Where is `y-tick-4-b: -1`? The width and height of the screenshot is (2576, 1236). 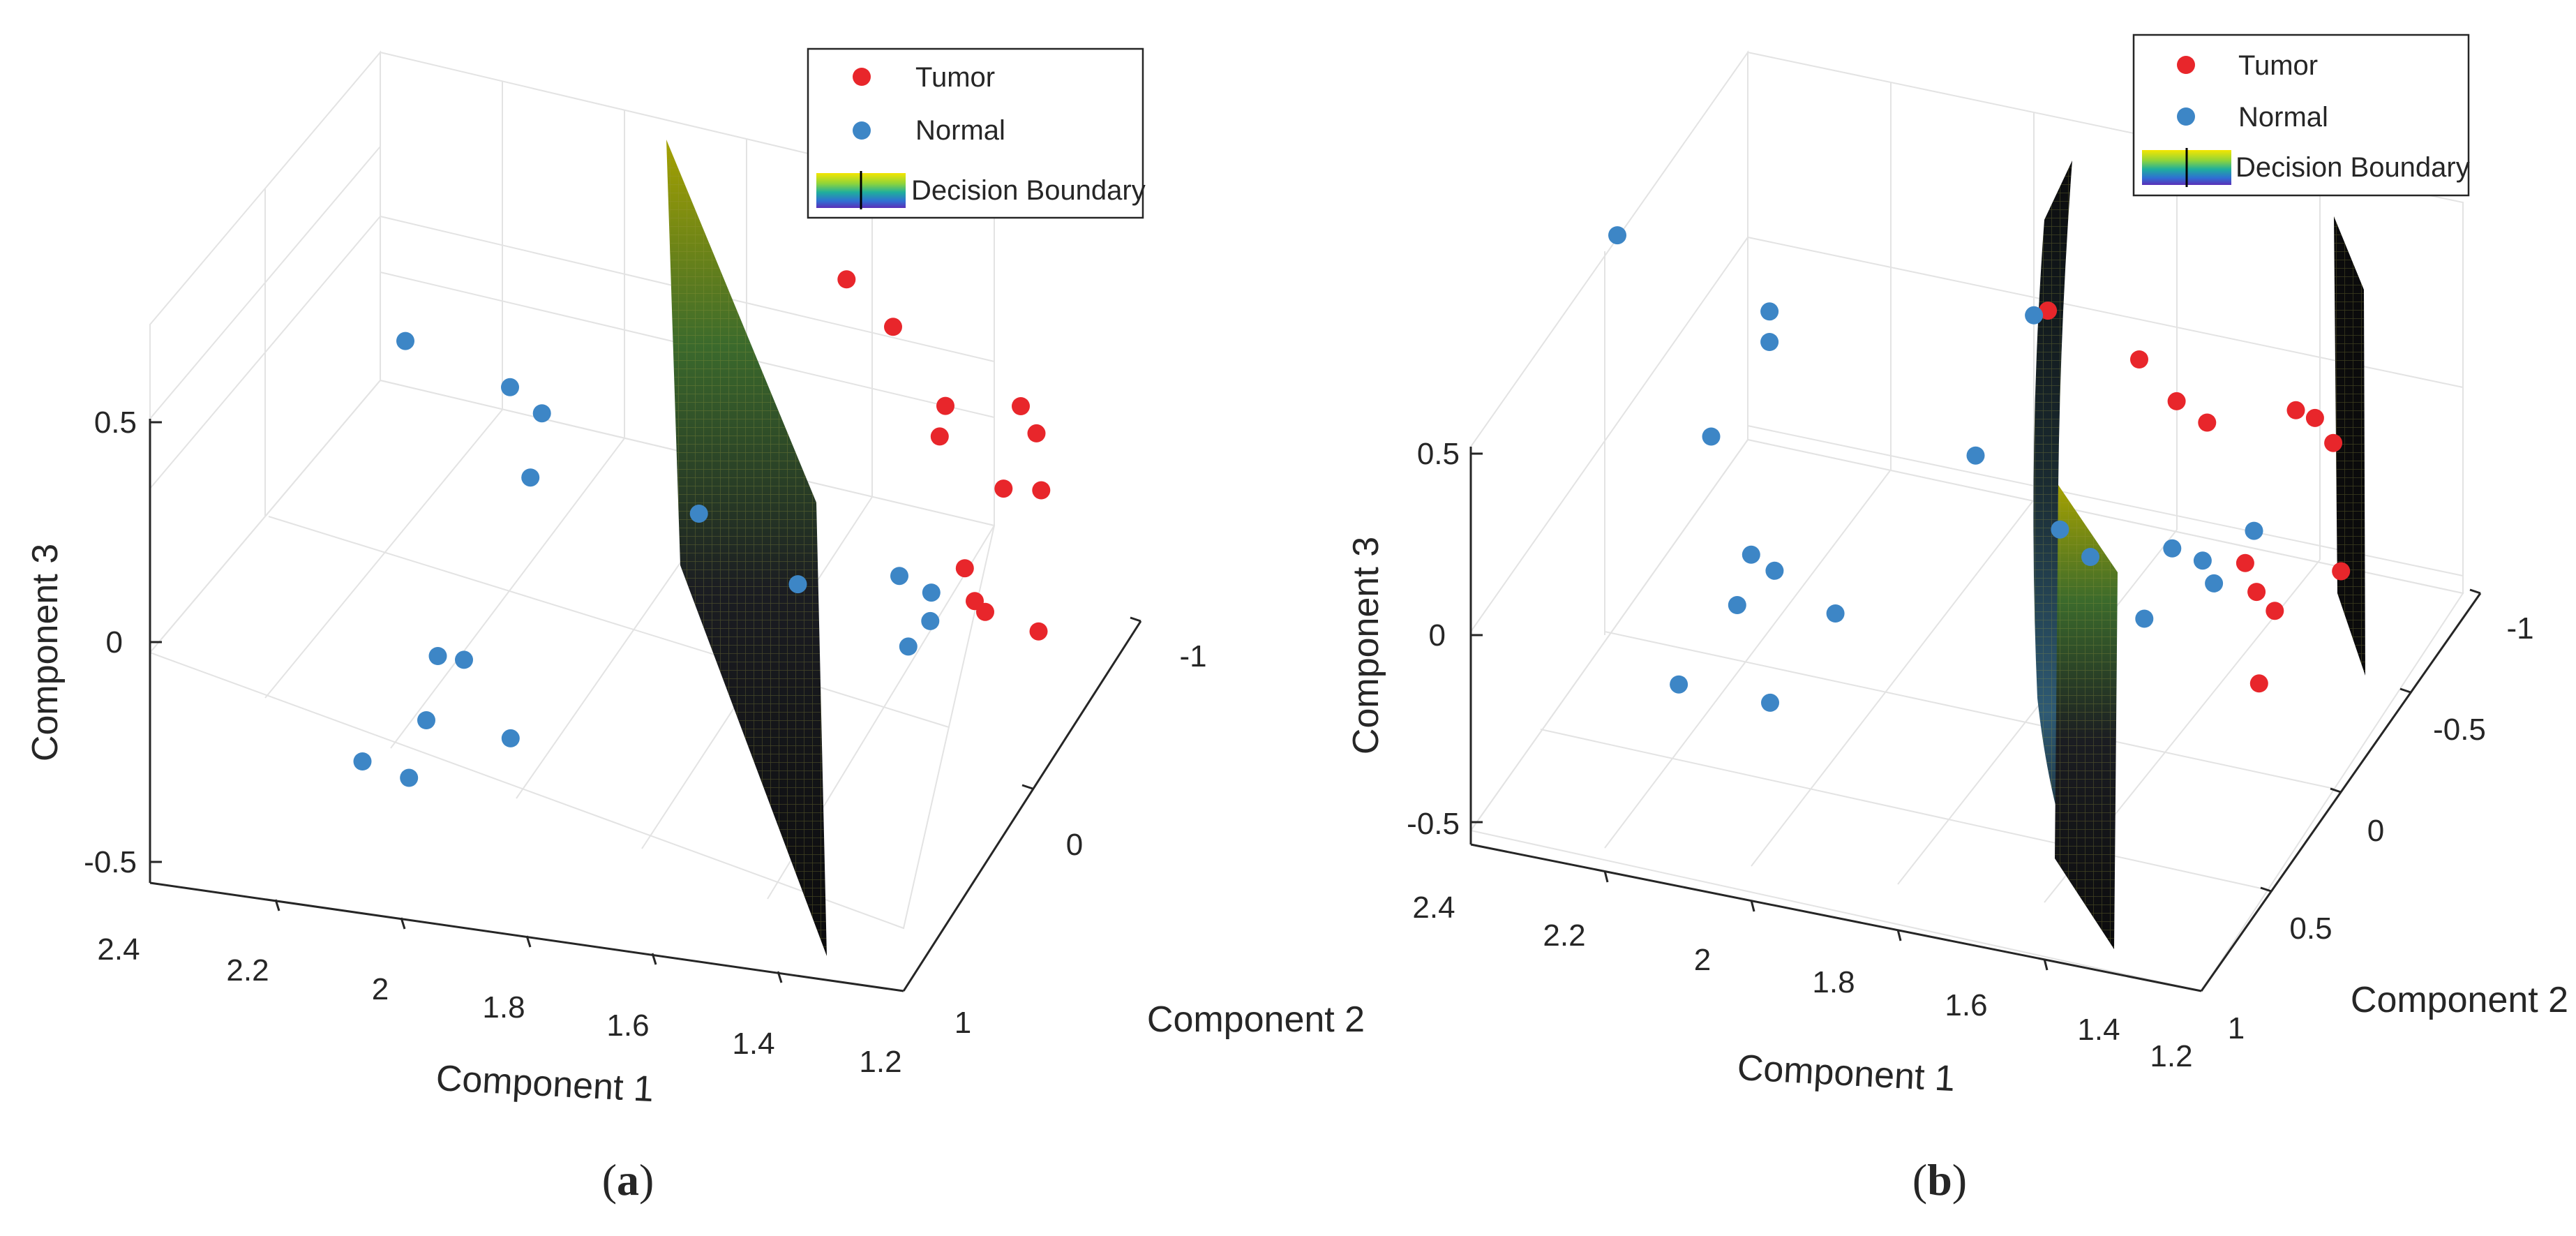
y-tick-4-b: -1 is located at coordinates (2519, 628).